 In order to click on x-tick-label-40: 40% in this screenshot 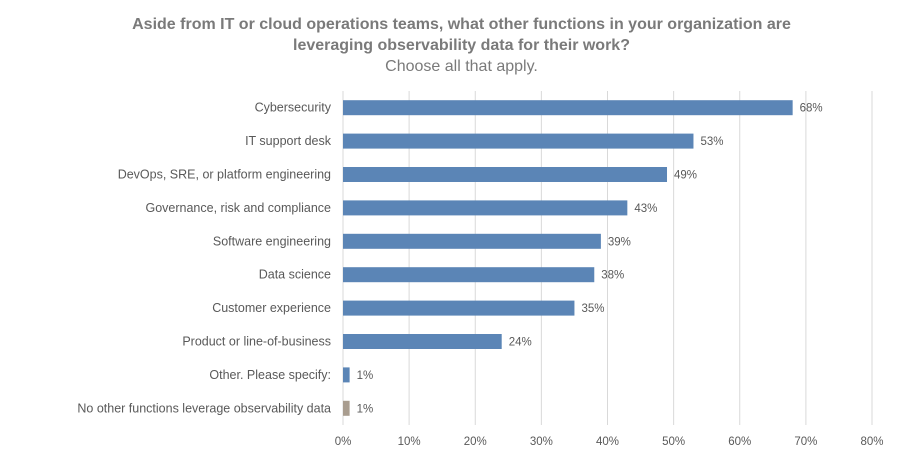, I will do `click(607, 442)`.